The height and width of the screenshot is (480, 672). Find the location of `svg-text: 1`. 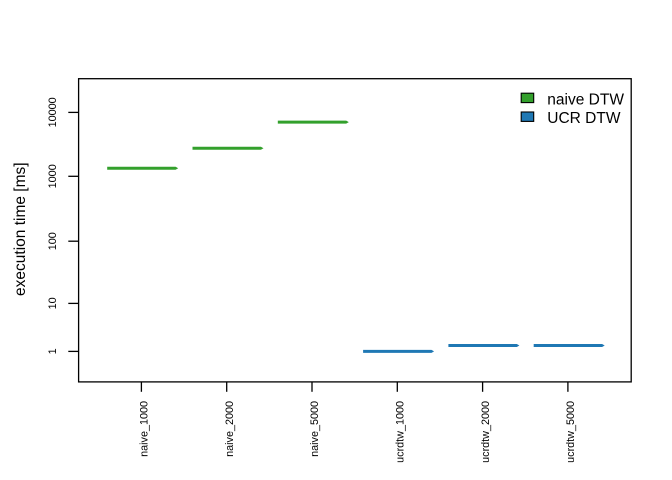

svg-text: 1 is located at coordinates (53, 351).